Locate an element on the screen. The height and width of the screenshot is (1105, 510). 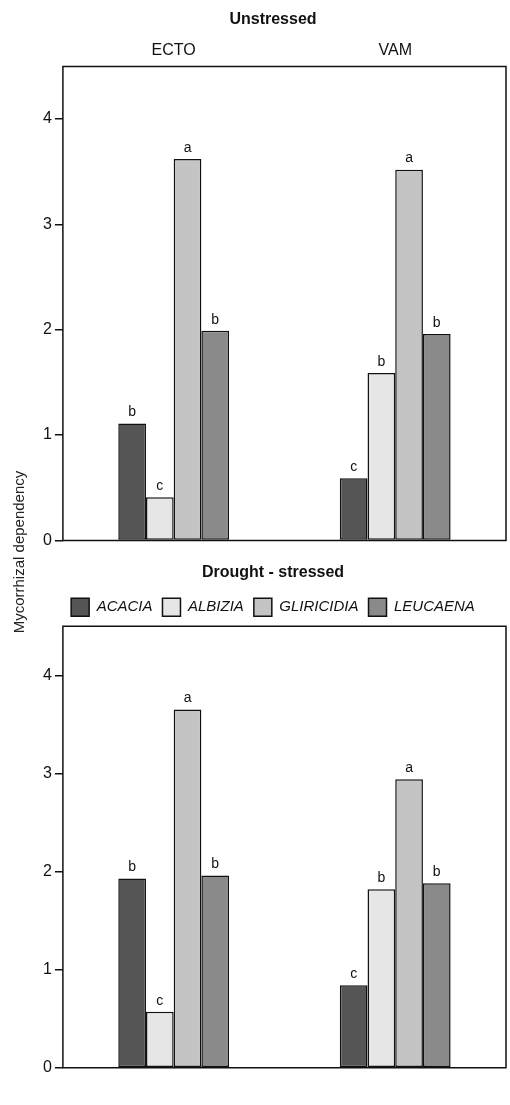
legend-label: ALBIZIA is located at coordinates (215, 606).